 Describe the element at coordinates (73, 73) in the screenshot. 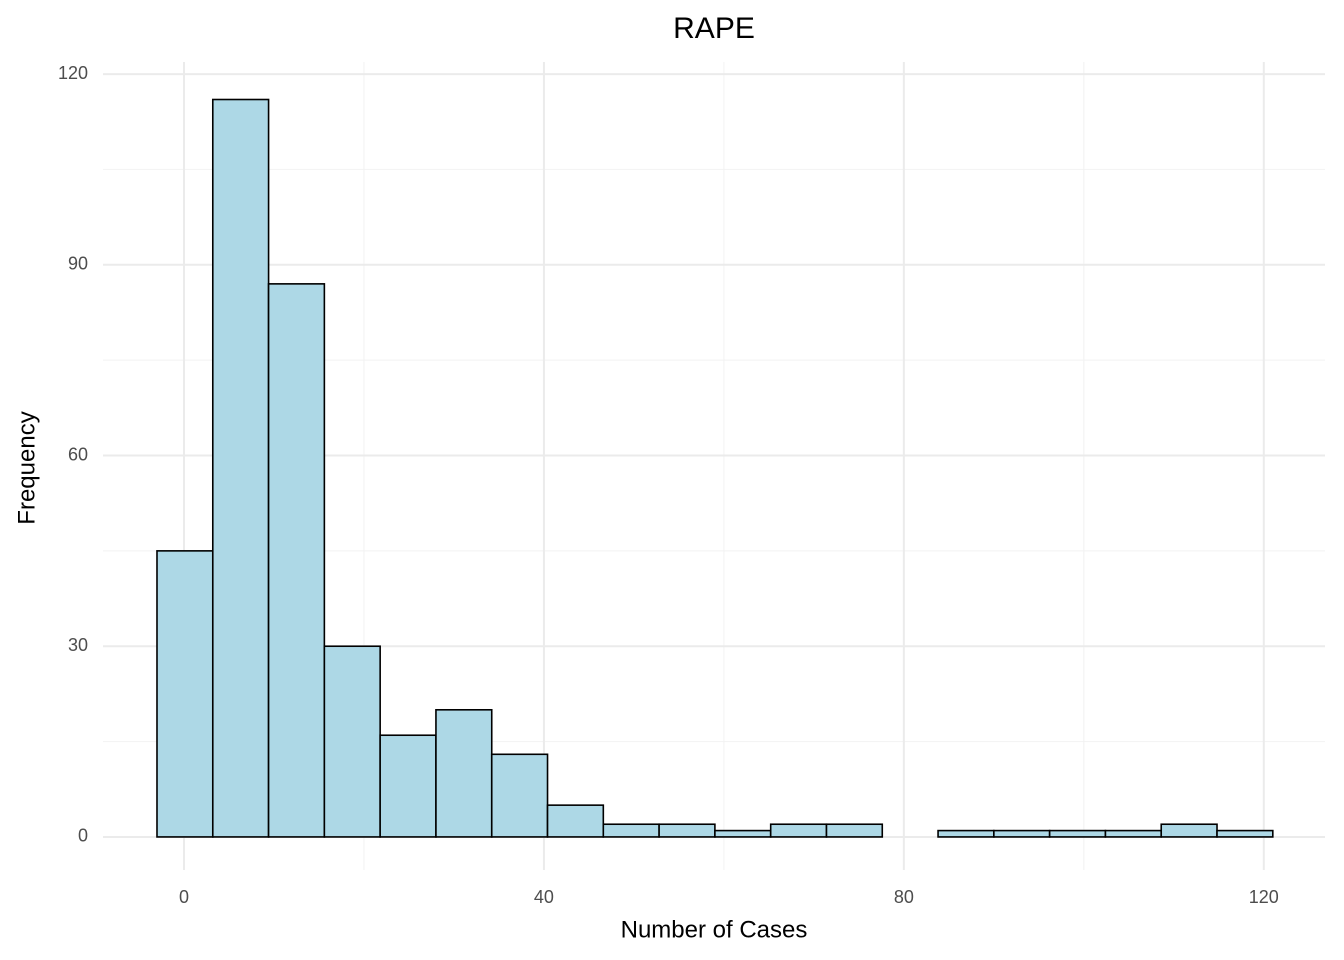

I see `y-tick-label: 120` at that location.